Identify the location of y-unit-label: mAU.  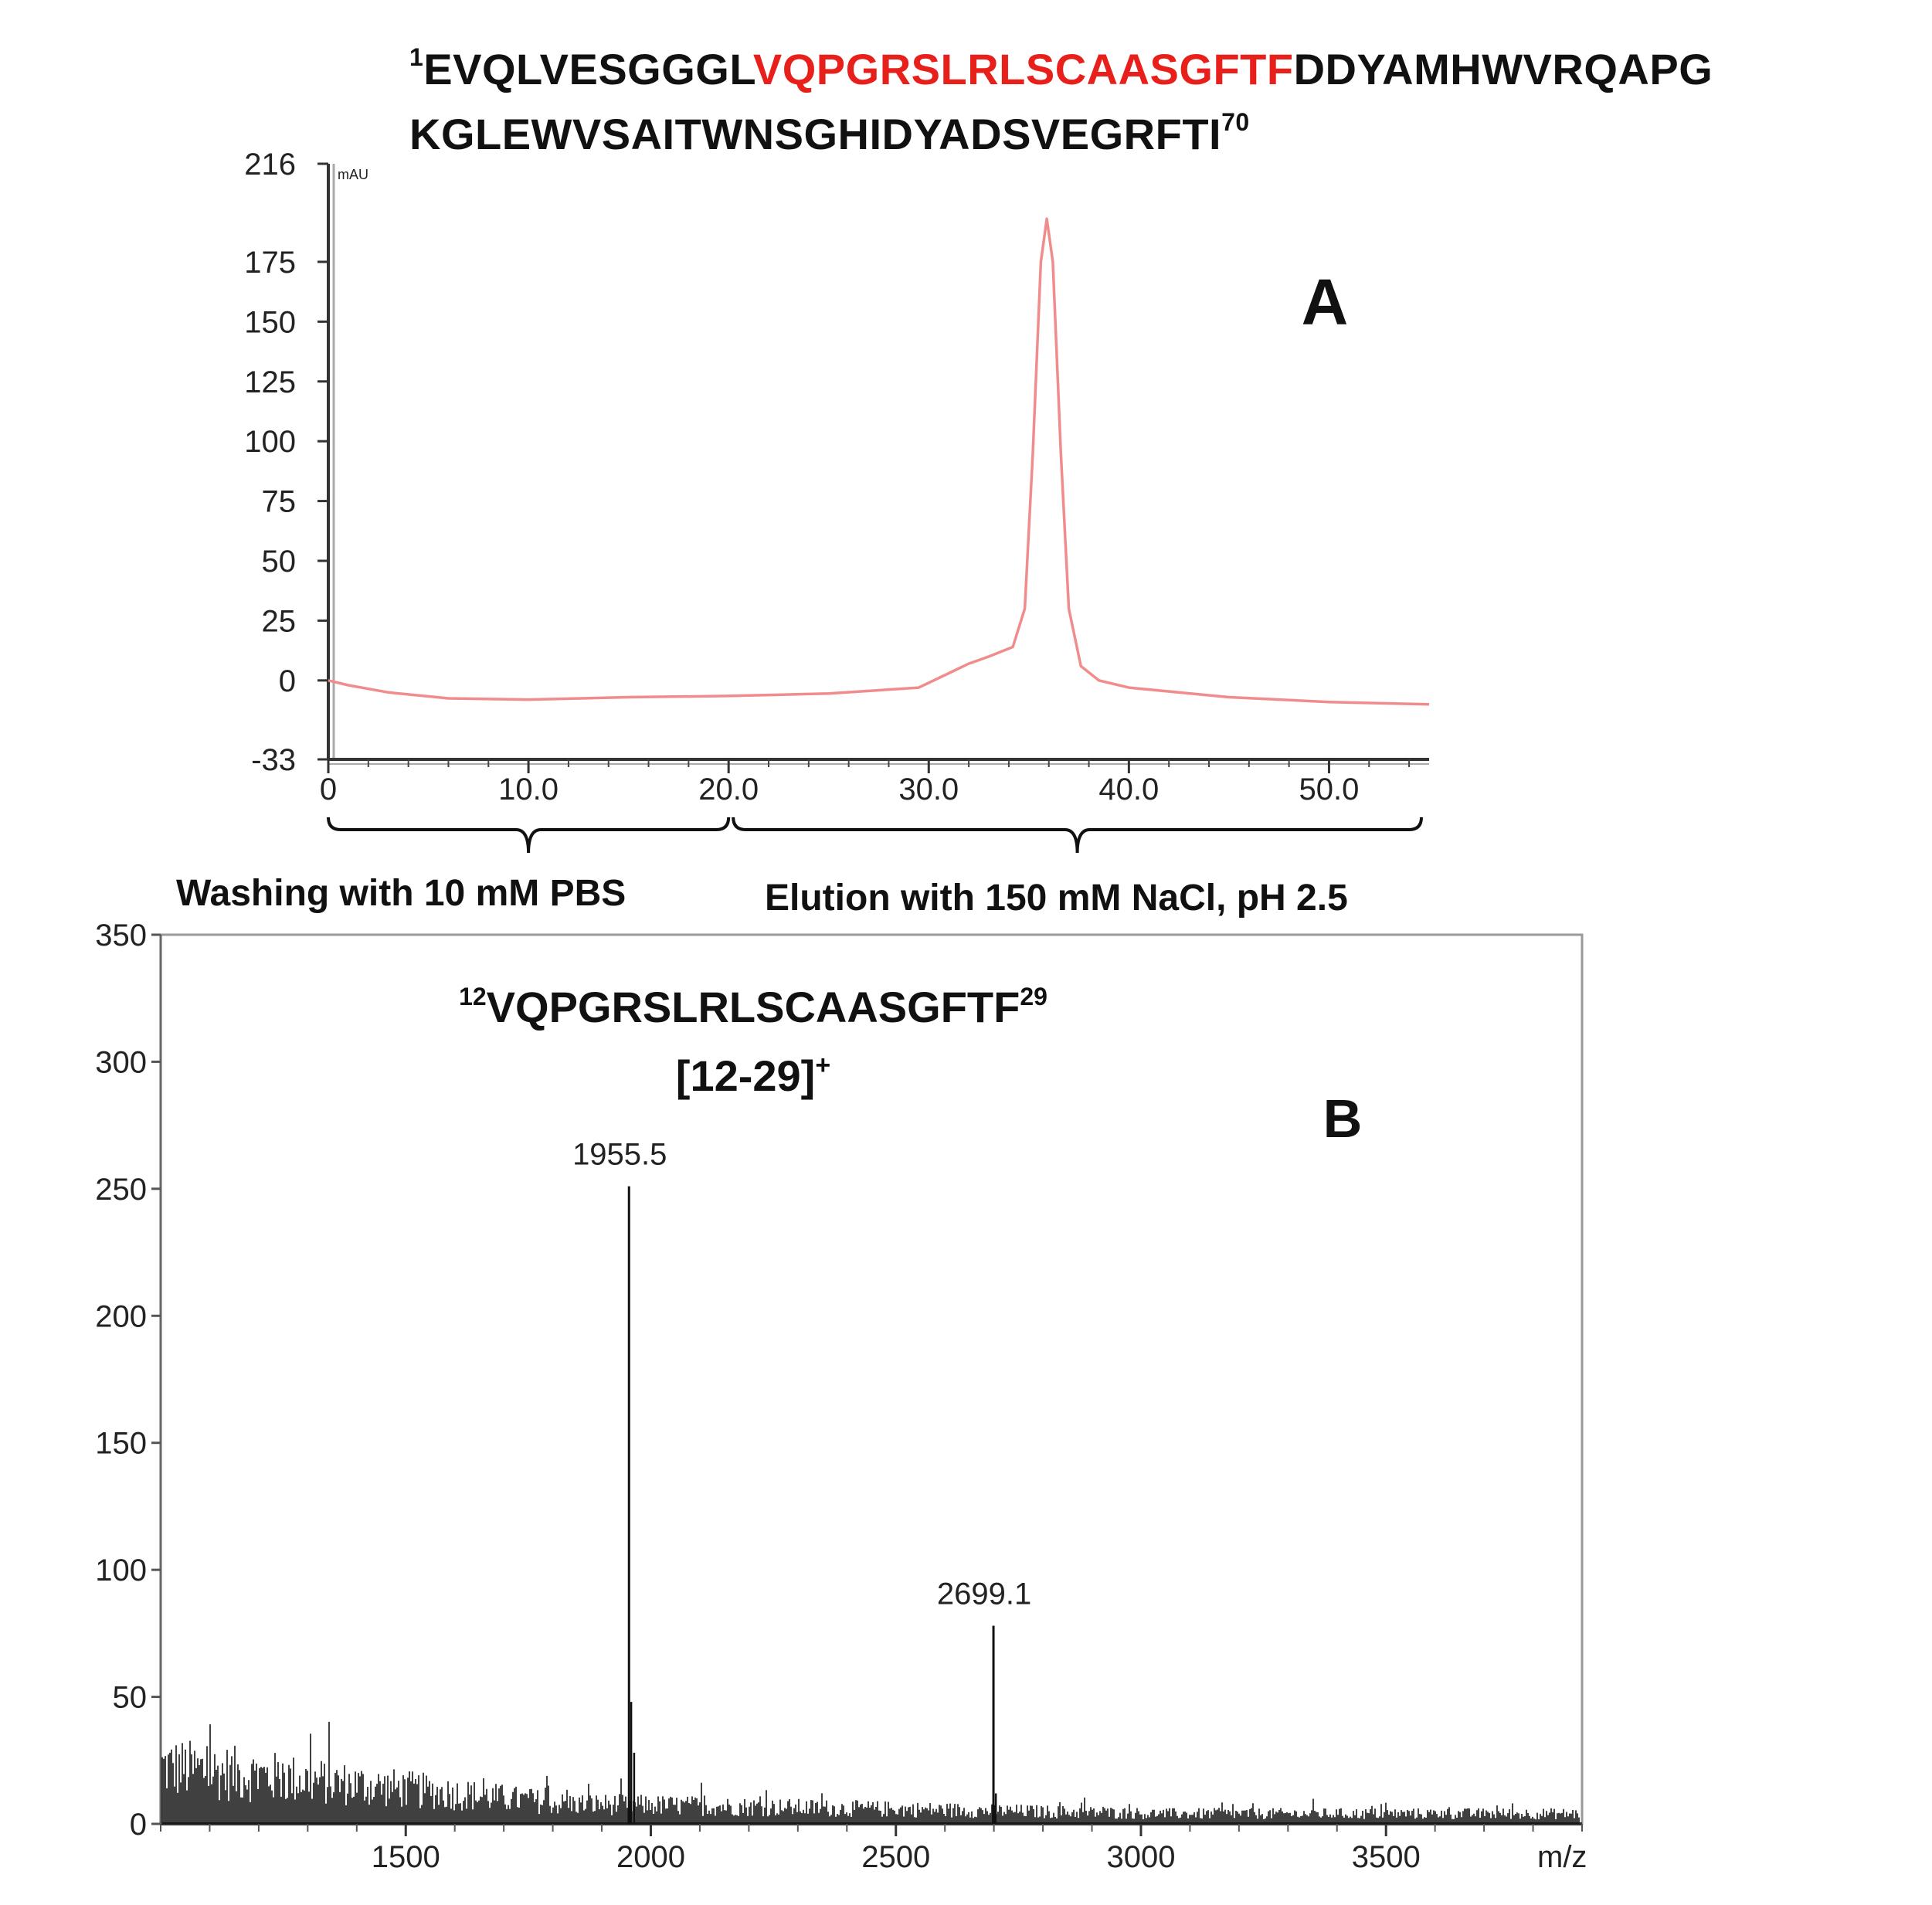
(353, 174).